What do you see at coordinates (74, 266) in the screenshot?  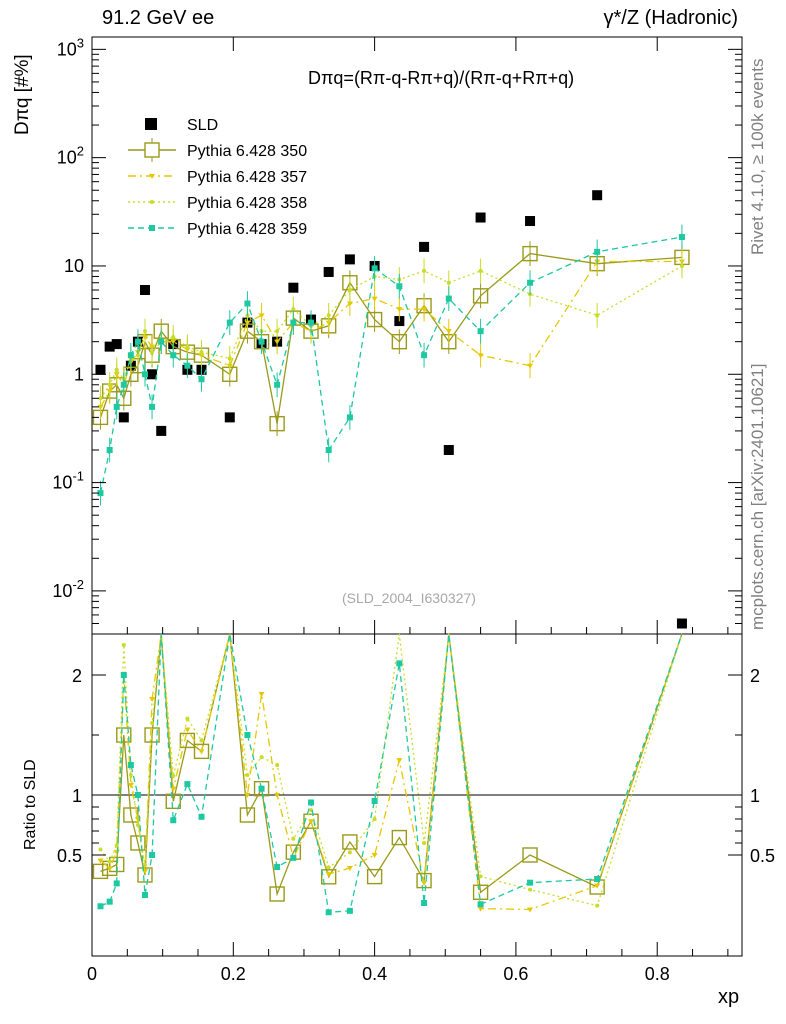 I see `y-tick-label: 10` at bounding box center [74, 266].